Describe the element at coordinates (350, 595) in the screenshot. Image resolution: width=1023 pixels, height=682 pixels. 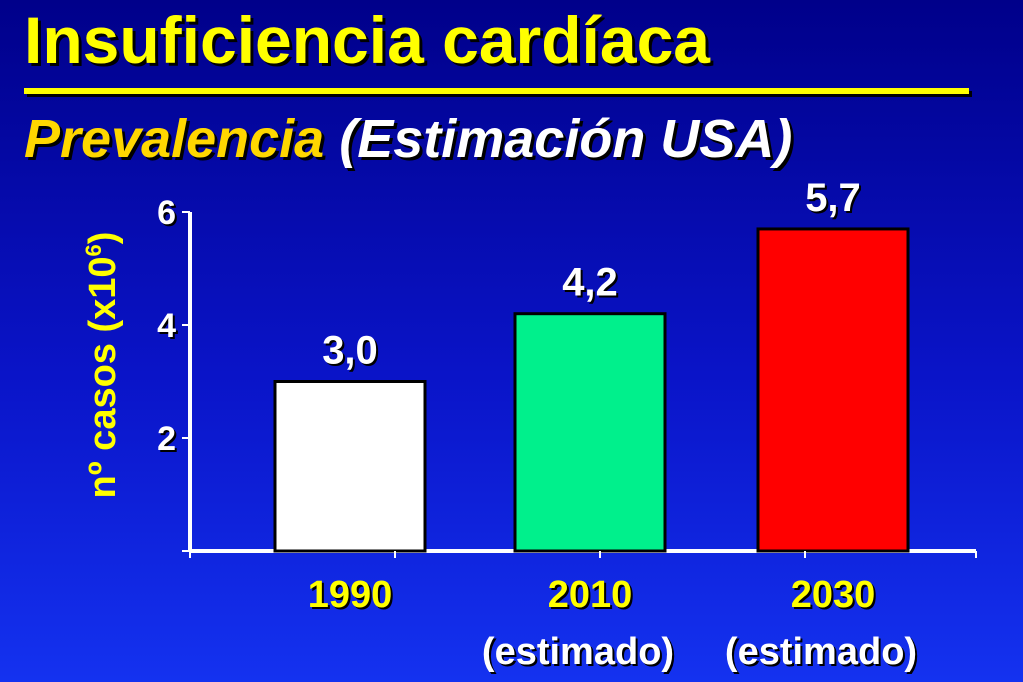
I see `x-tick-label: 1990` at that location.